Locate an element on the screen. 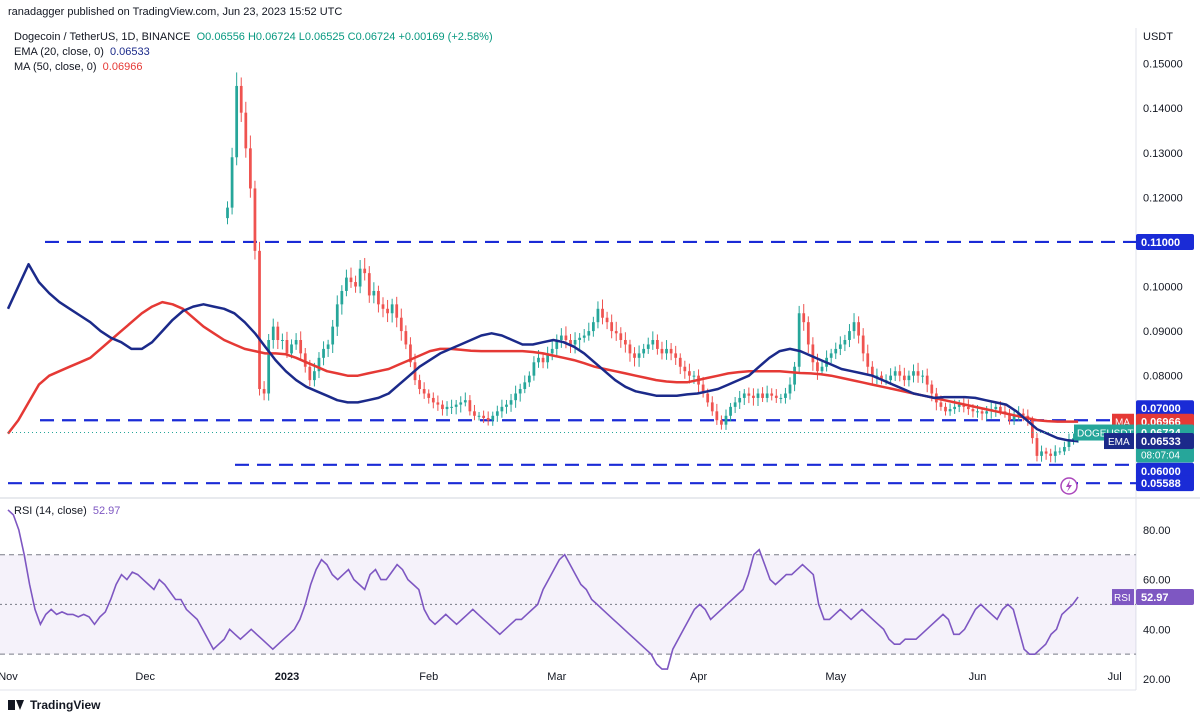 The image size is (1200, 721). level-tag-0.05588-text-0: 0.05588 is located at coordinates (1161, 484).